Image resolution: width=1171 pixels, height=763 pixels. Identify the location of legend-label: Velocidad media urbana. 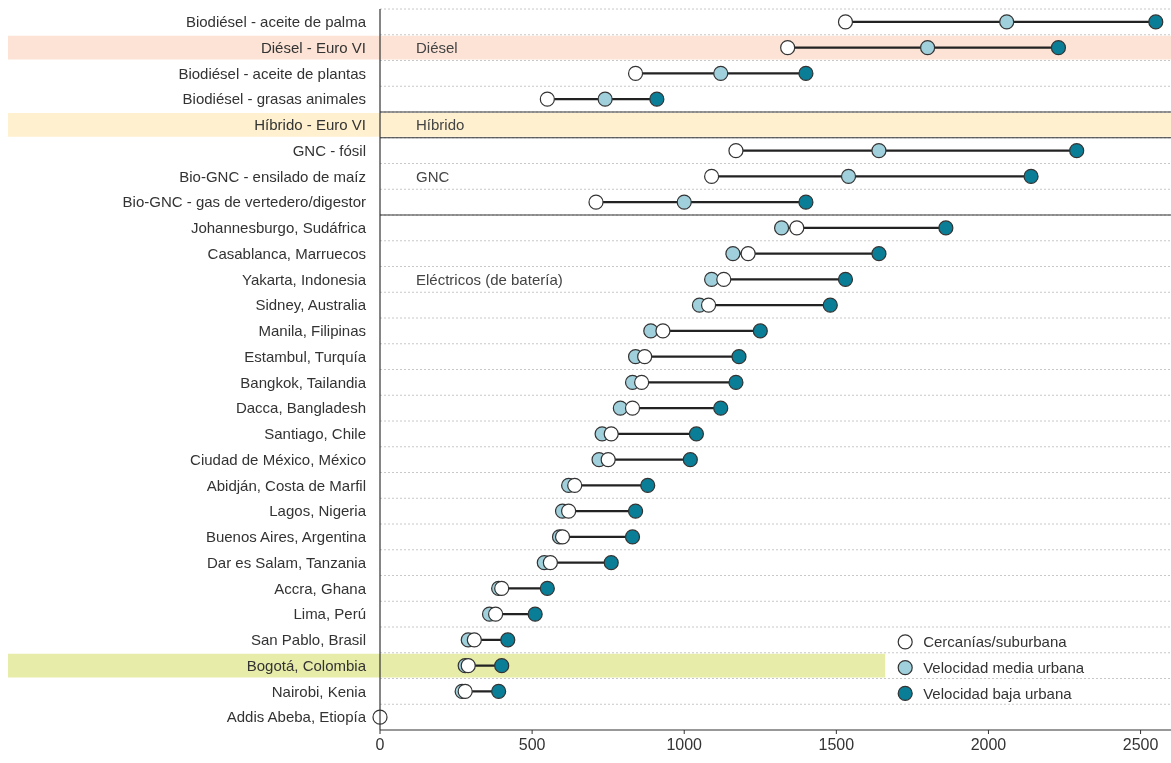
(1004, 667).